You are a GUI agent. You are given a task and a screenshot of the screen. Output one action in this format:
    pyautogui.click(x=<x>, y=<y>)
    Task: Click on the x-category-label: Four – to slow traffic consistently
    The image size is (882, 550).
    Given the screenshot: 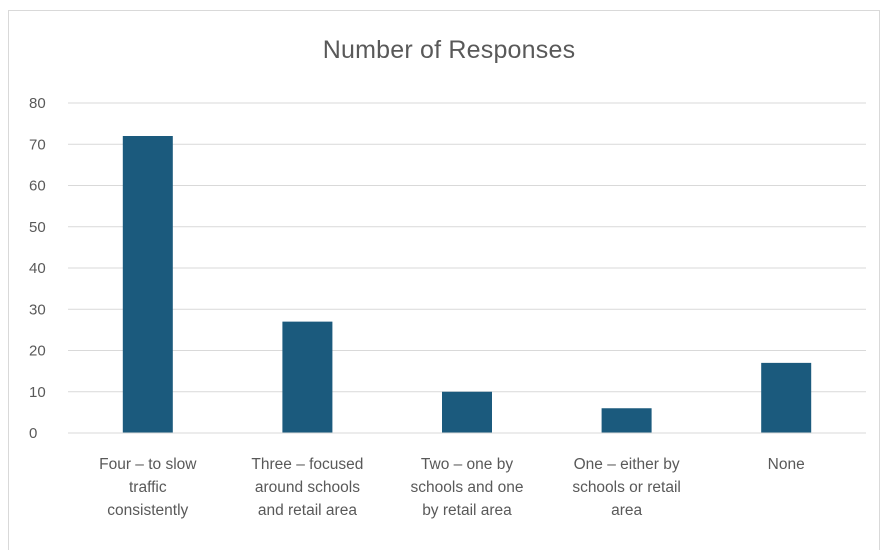 What is the action you would take?
    pyautogui.click(x=148, y=487)
    